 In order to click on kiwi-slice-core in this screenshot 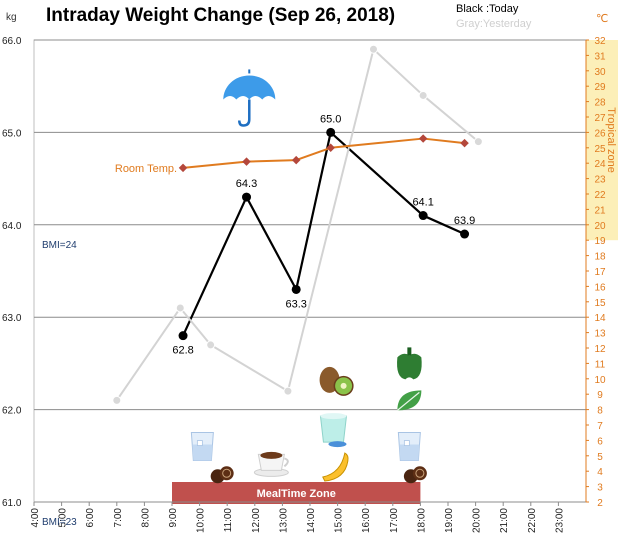, I will do `click(343, 385)`.